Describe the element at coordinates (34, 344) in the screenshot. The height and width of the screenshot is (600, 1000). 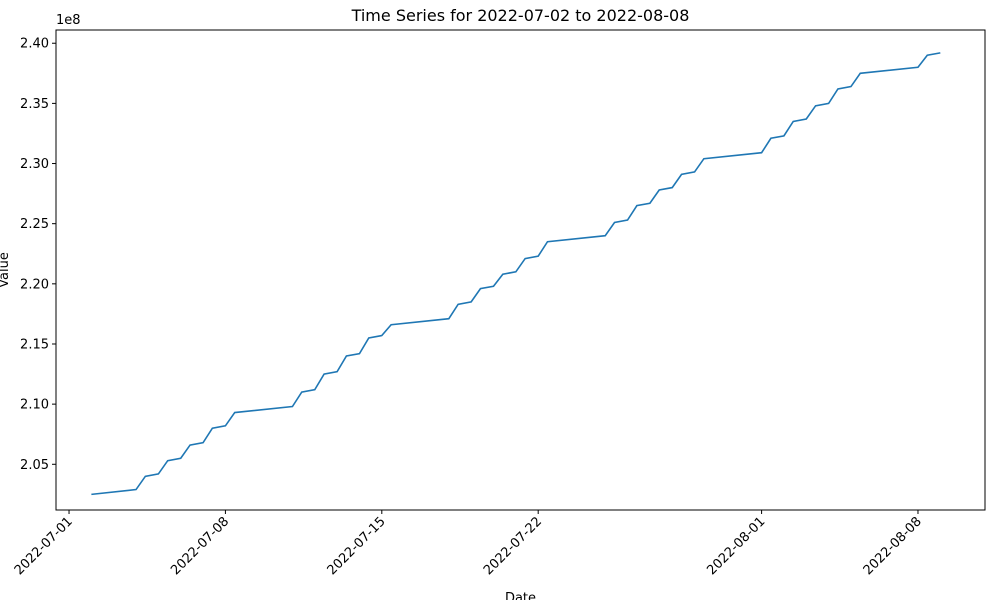
I see `y-tick-label: 2.15` at that location.